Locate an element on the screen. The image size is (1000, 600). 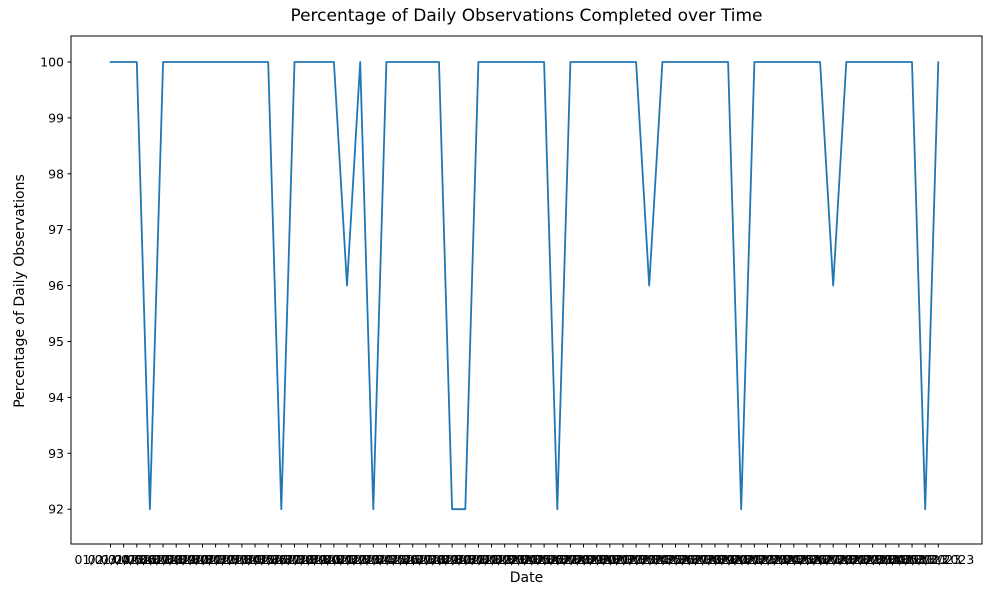
x-tick-label: 05/02/2023 is located at coordinates (570, 559).